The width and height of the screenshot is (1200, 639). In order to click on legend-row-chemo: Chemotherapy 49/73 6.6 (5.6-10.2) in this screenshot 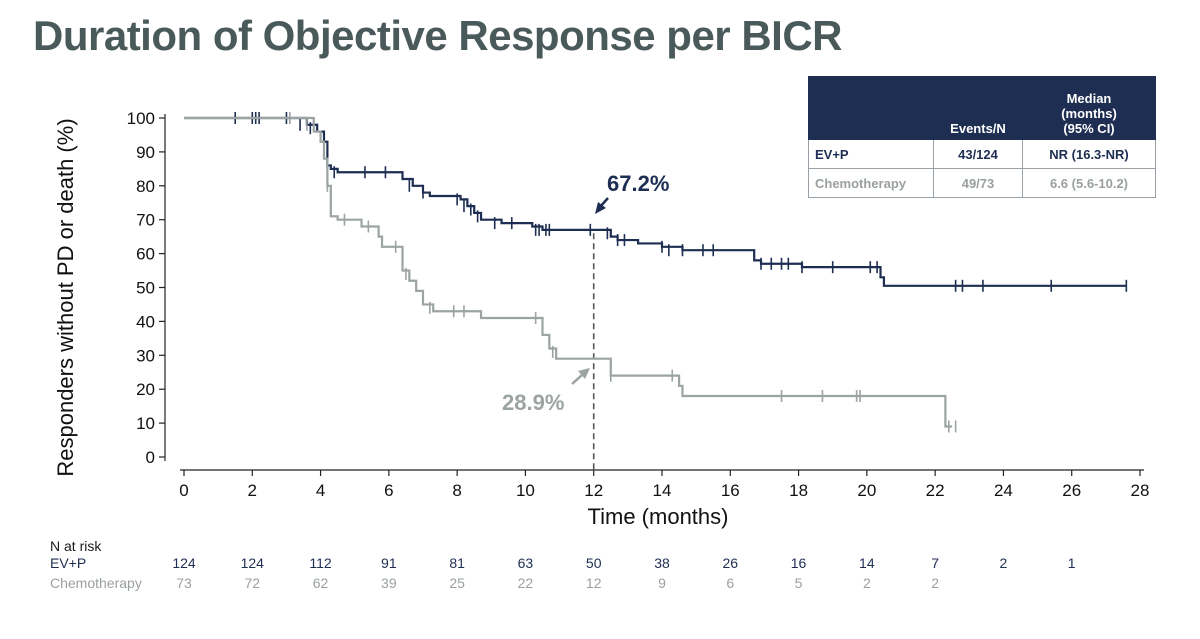, I will do `click(982, 183)`.